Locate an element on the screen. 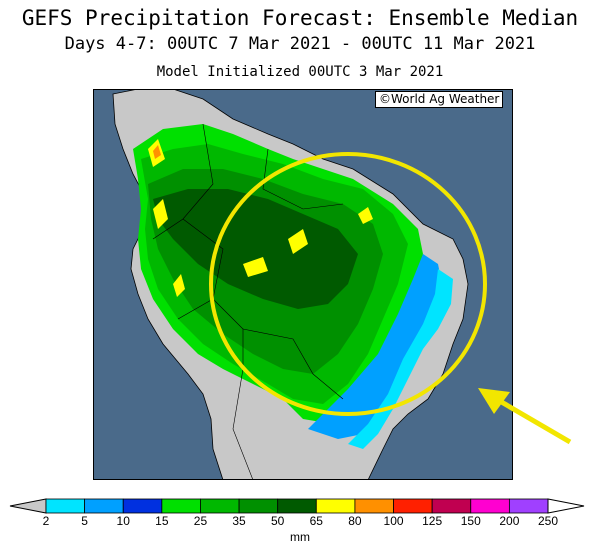  scale-tick-label: 50 is located at coordinates (278, 521).